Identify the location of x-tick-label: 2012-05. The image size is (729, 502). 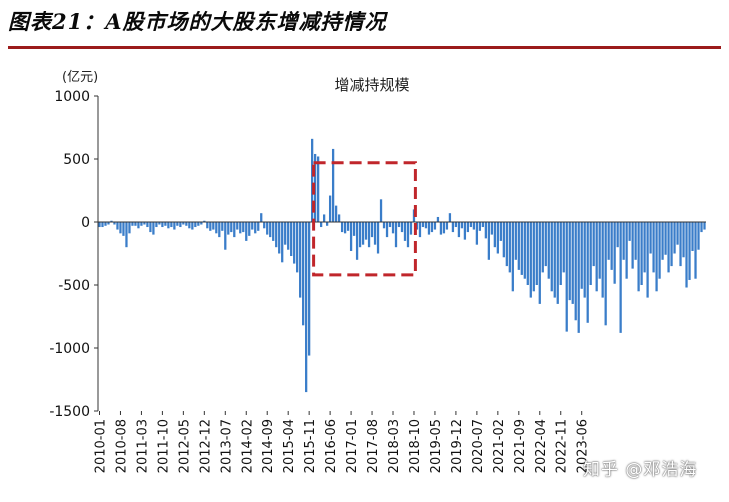
(184, 446).